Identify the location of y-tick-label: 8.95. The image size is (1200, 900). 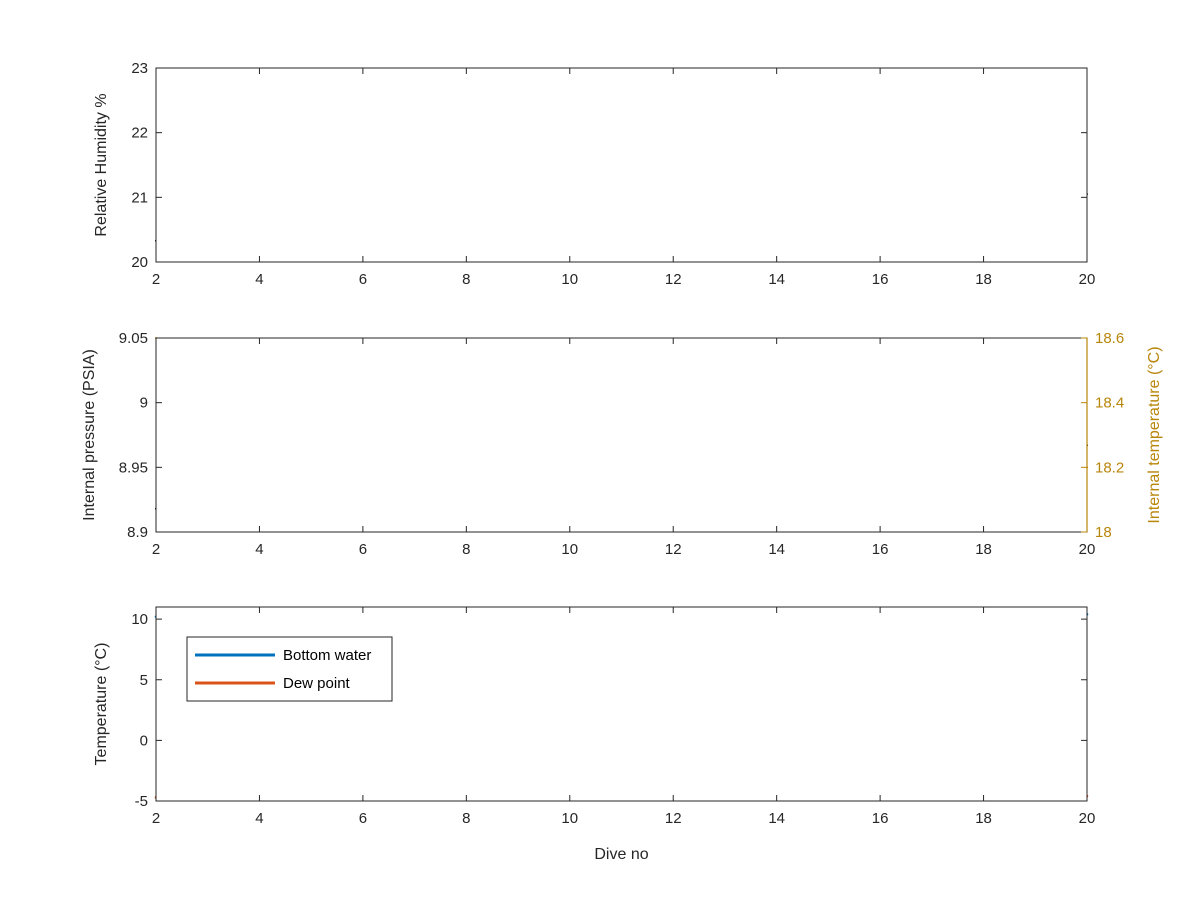
(133, 467).